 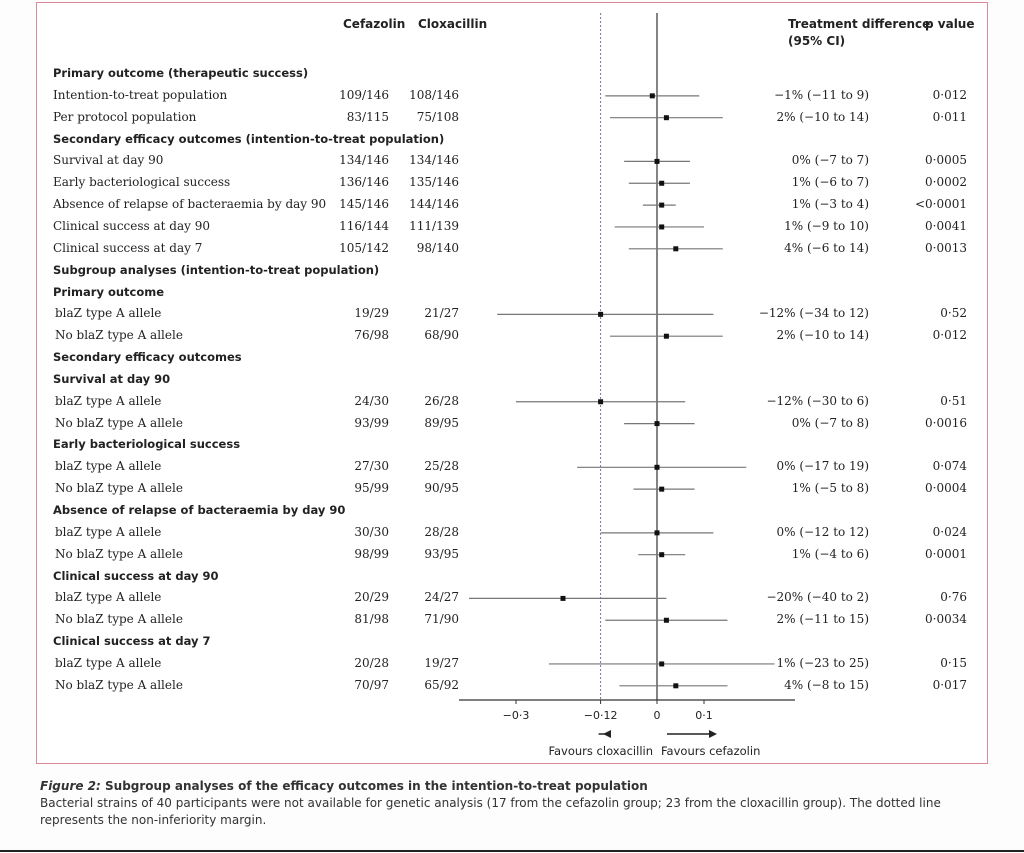 I want to click on x-axis-tick-label: 0·1, so click(x=704, y=715).